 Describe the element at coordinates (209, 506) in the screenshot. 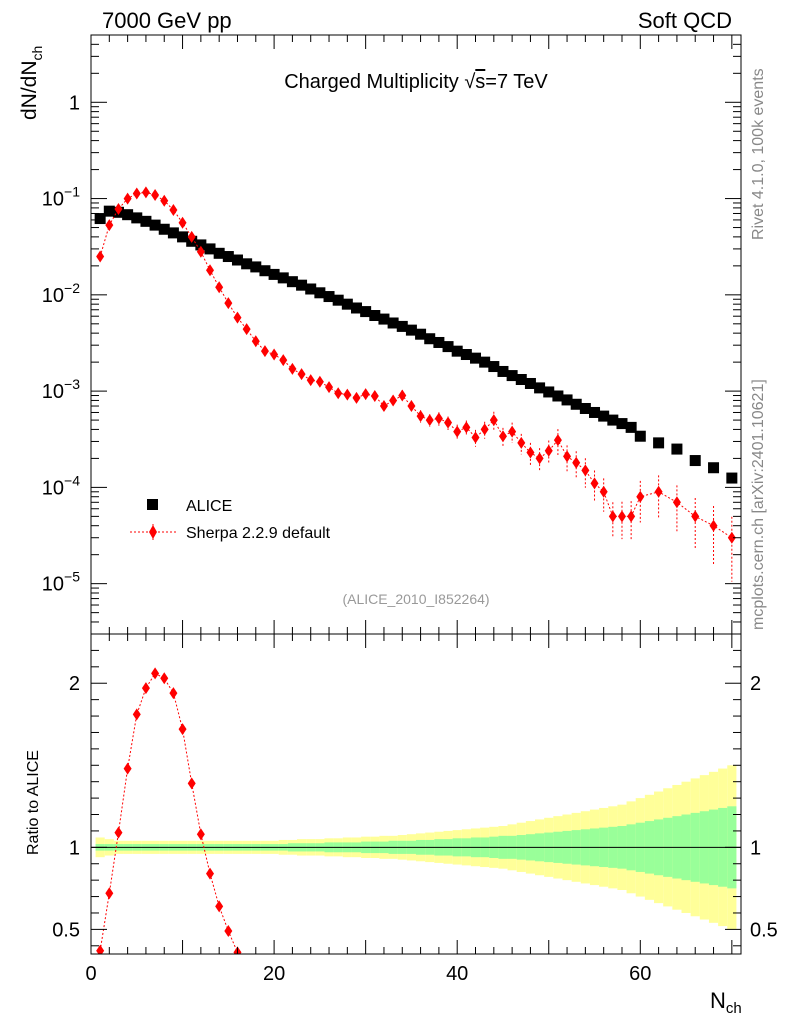

I see `legend-alice-label: ALICE` at that location.